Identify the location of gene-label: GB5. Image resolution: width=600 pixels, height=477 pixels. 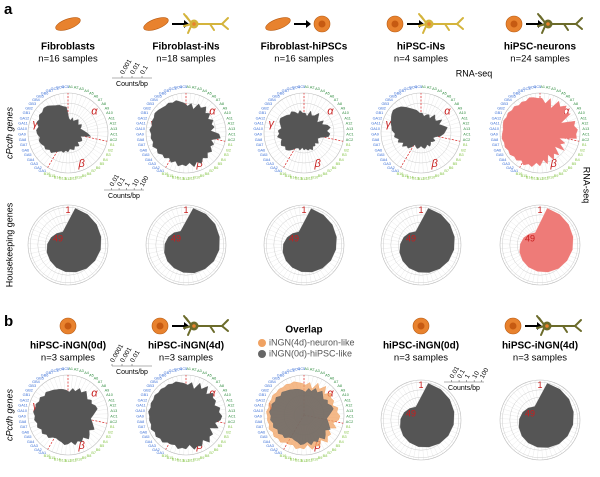
(158, 378).